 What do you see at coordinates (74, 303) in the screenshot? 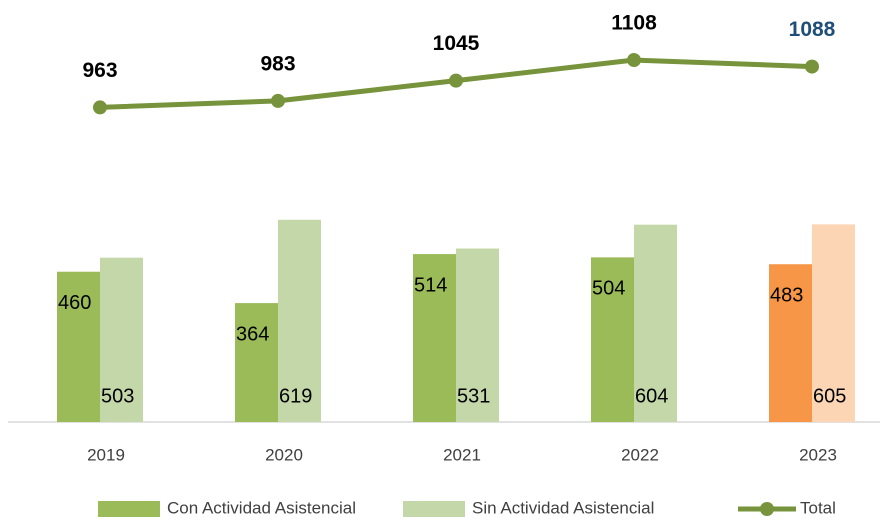
I see `data-label: 460` at bounding box center [74, 303].